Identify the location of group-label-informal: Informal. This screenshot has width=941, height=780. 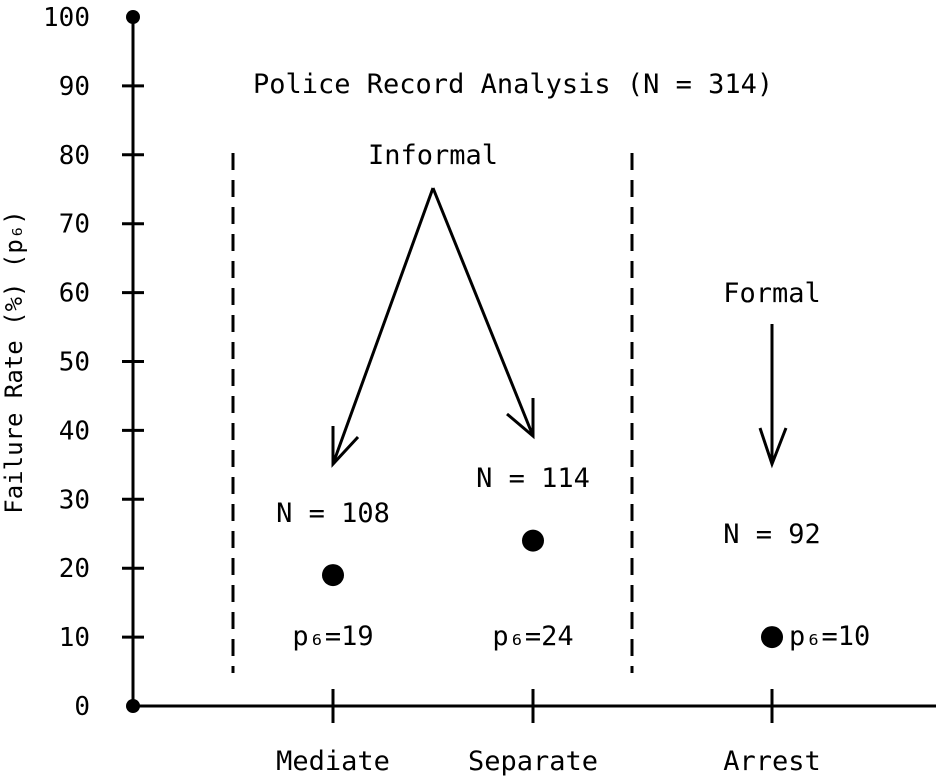
(433, 155).